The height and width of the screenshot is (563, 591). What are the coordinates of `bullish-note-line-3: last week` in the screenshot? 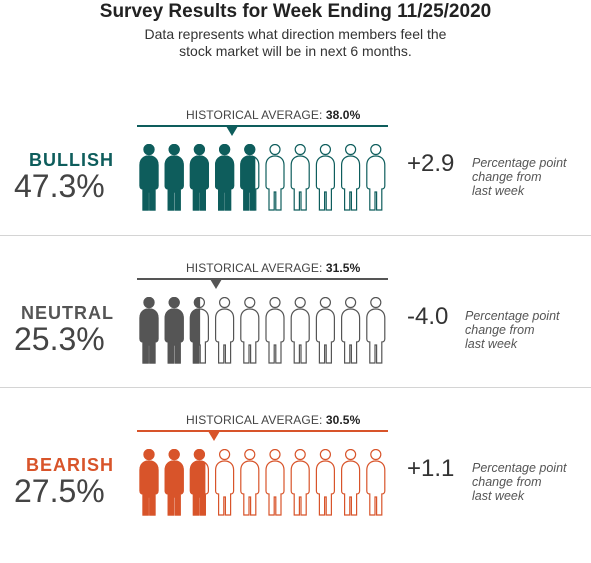 It's located at (498, 191).